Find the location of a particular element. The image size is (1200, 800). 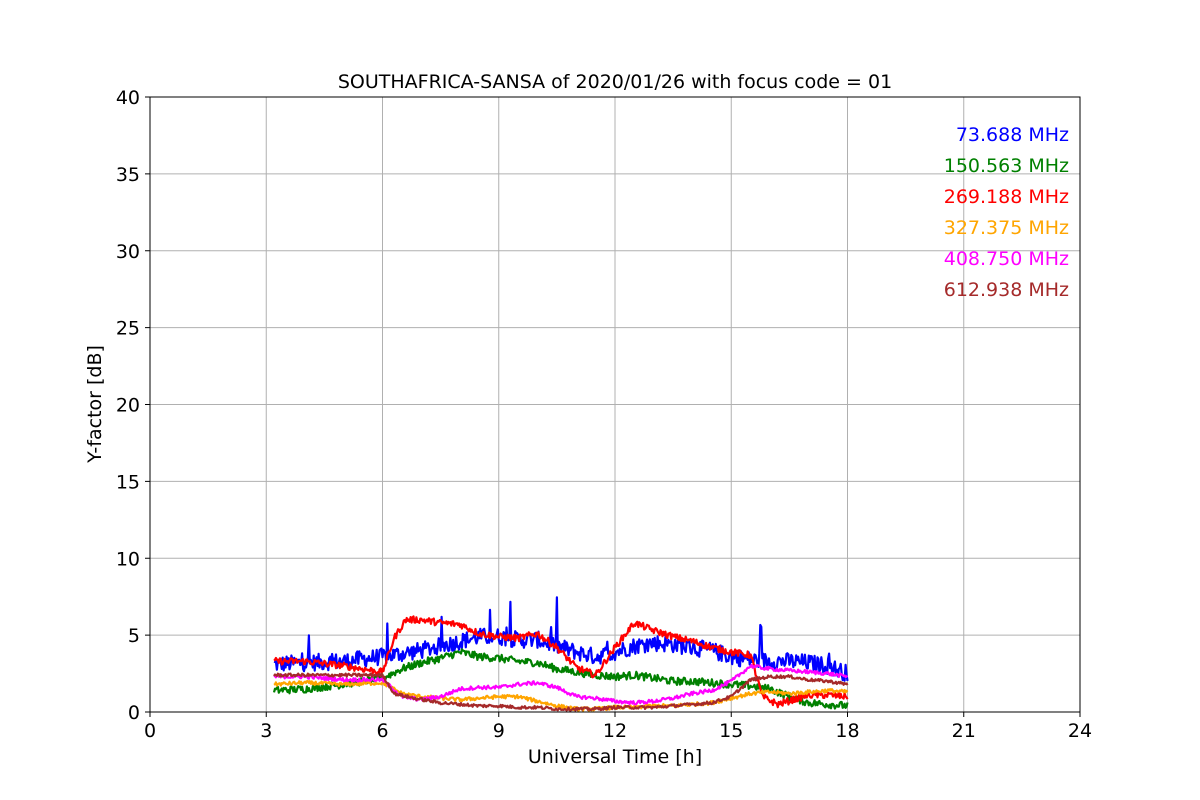

y-tick-label: 10 is located at coordinates (128, 559).